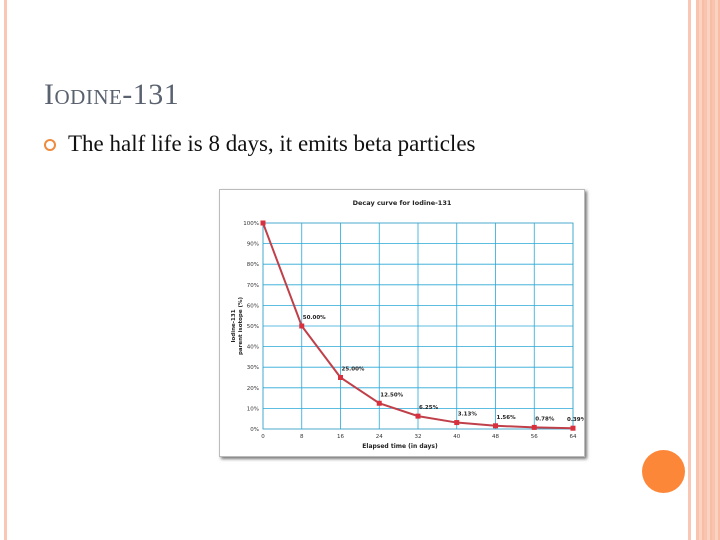  I want to click on y-tick-label: 80%, so click(253, 265).